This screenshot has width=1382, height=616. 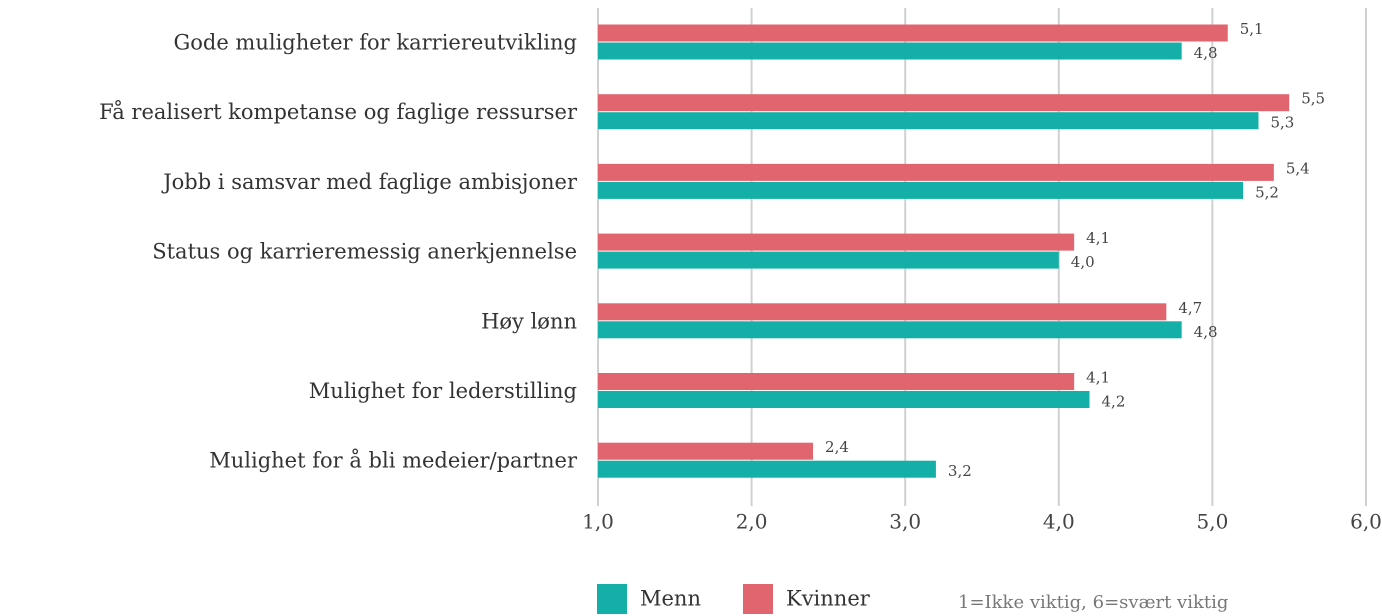 What do you see at coordinates (375, 43) in the screenshot?
I see `category-label: Gode muligheter for karriereutvikling` at bounding box center [375, 43].